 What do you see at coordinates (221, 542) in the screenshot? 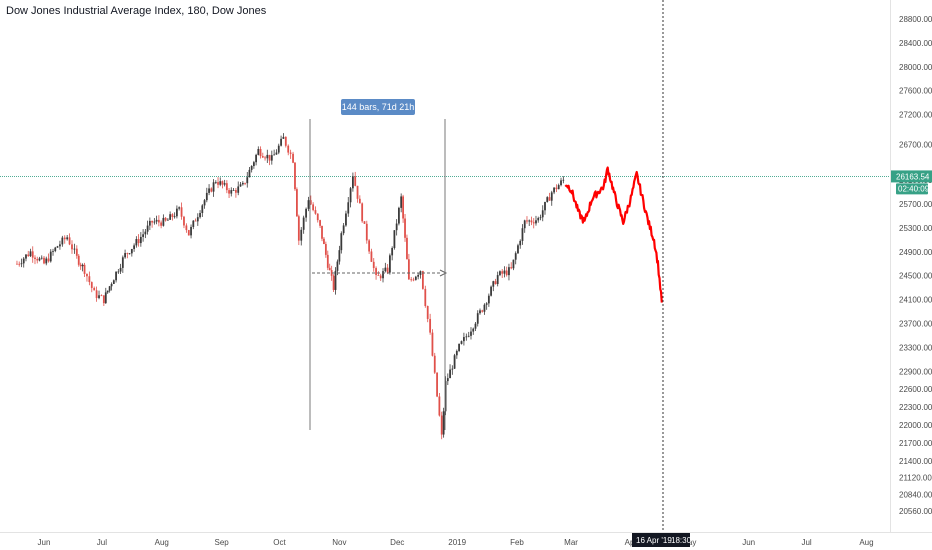
I see `time-tick-label: Sep` at bounding box center [221, 542].